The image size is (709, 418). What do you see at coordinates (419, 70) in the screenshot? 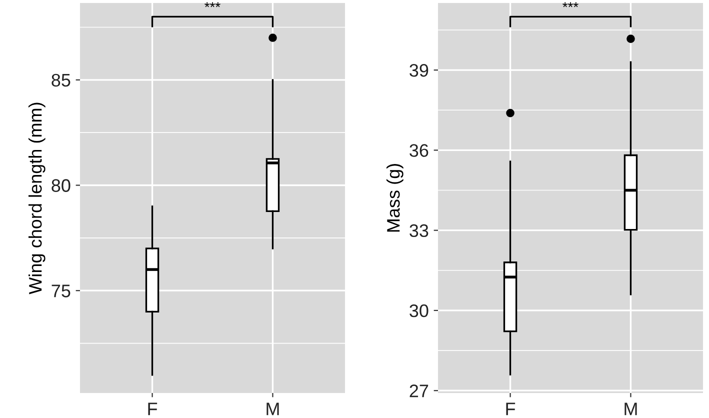
I see `y-tick-label: 39` at bounding box center [419, 70].